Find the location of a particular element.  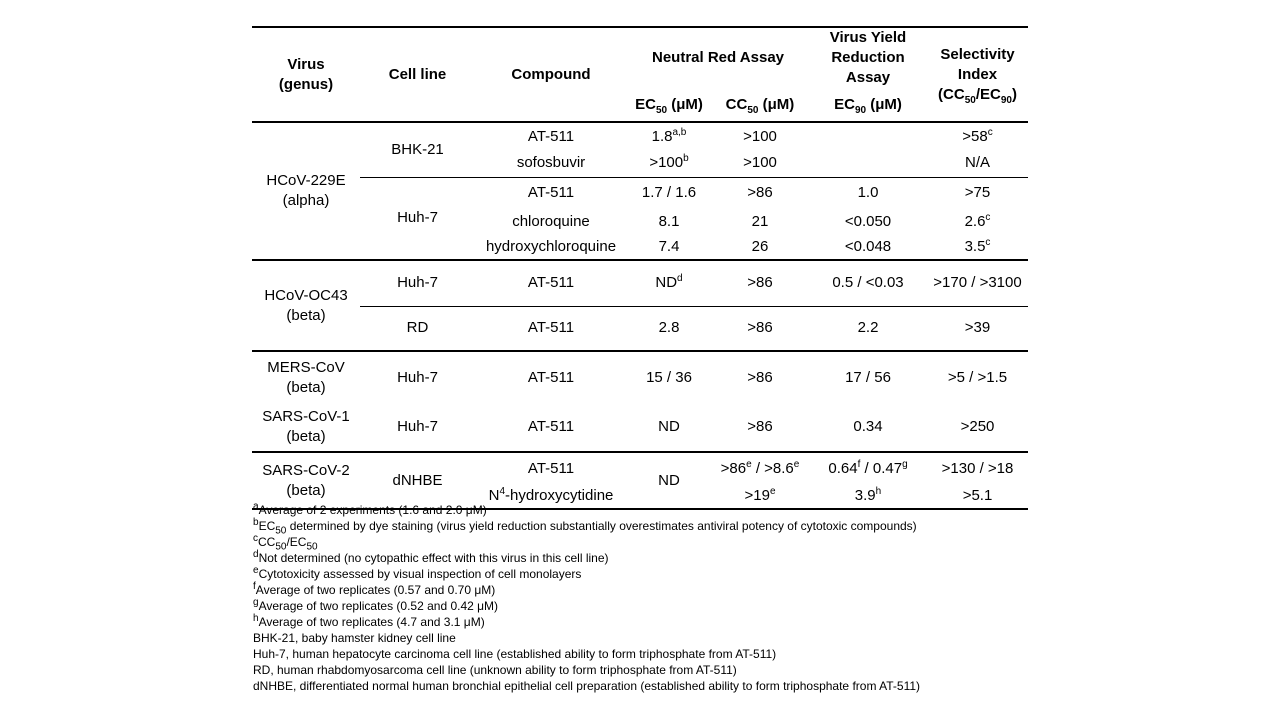

cell-si: 3.5c is located at coordinates (977, 245).